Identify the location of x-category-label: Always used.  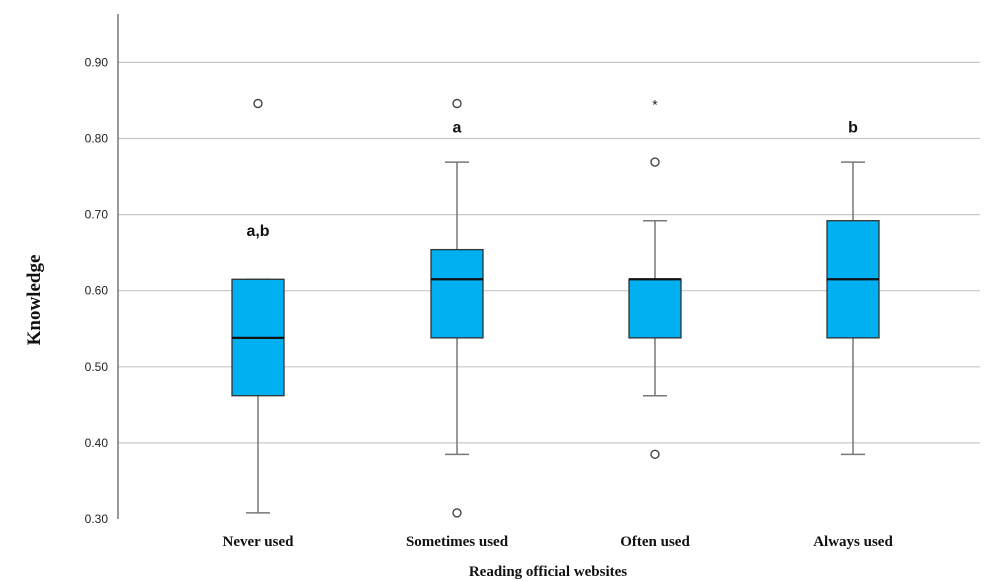
(853, 542).